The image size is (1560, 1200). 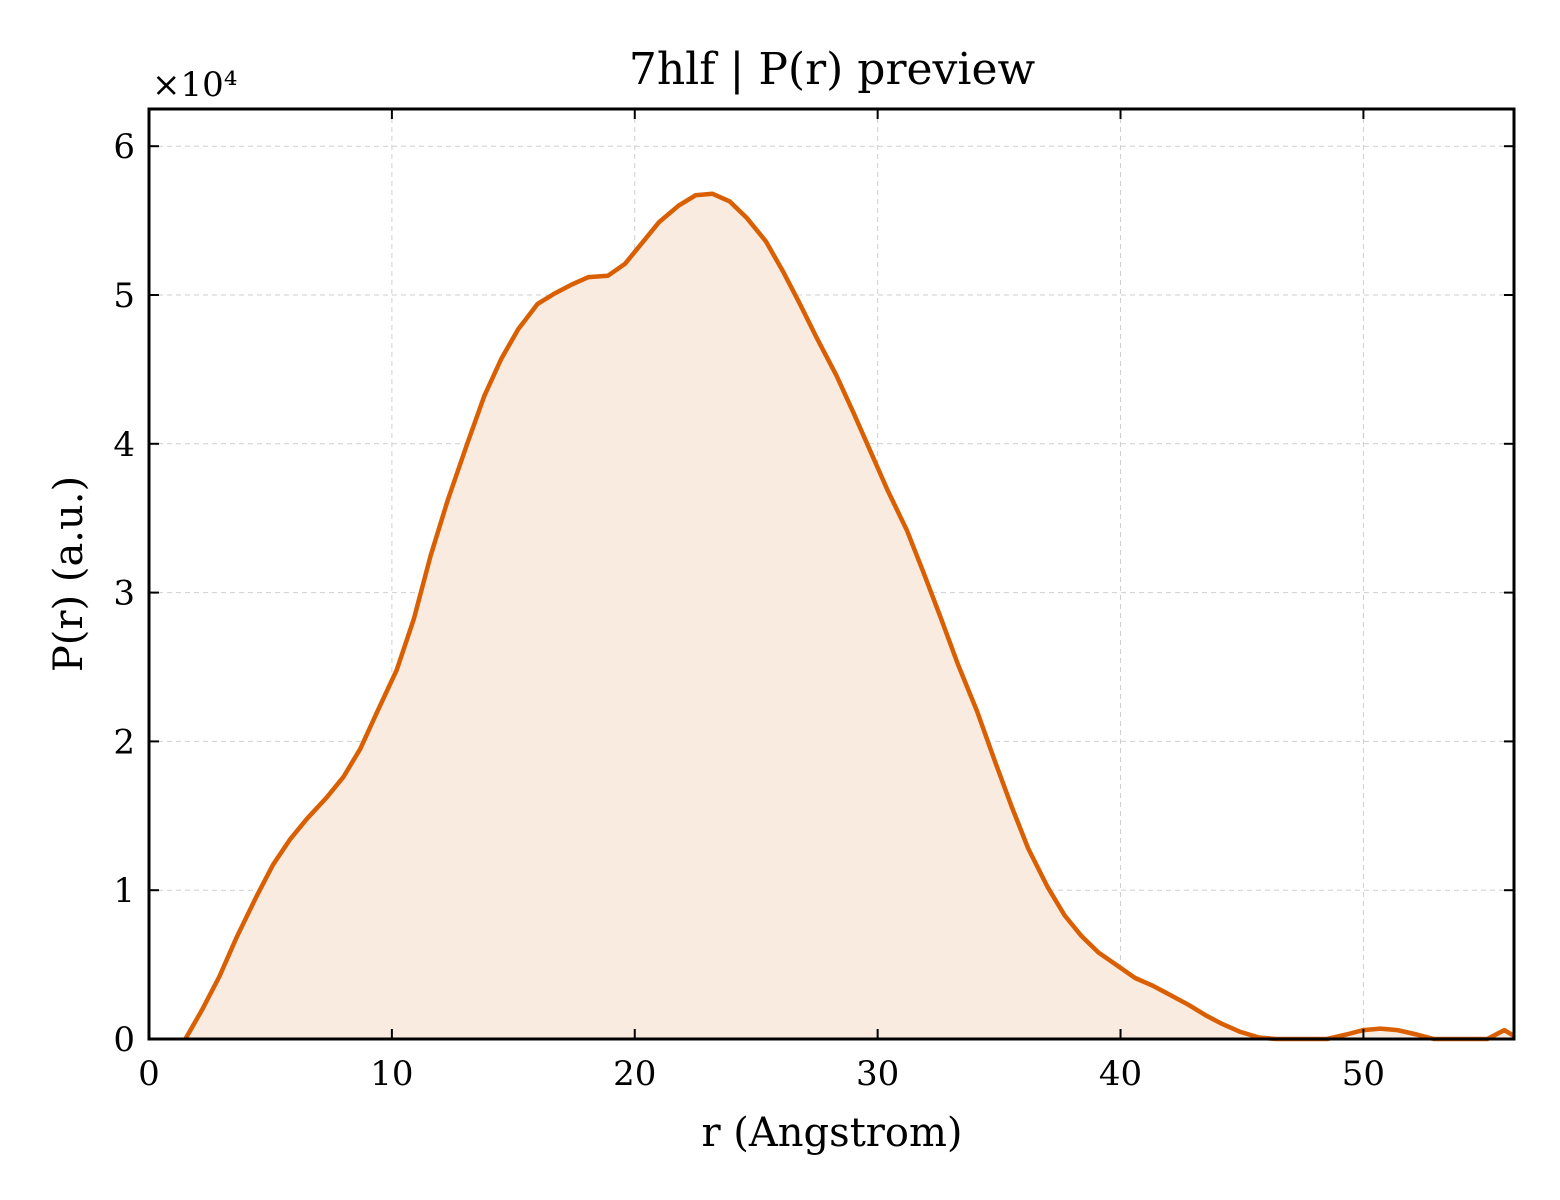 What do you see at coordinates (877, 1074) in the screenshot?
I see `x-tick-label: 30` at bounding box center [877, 1074].